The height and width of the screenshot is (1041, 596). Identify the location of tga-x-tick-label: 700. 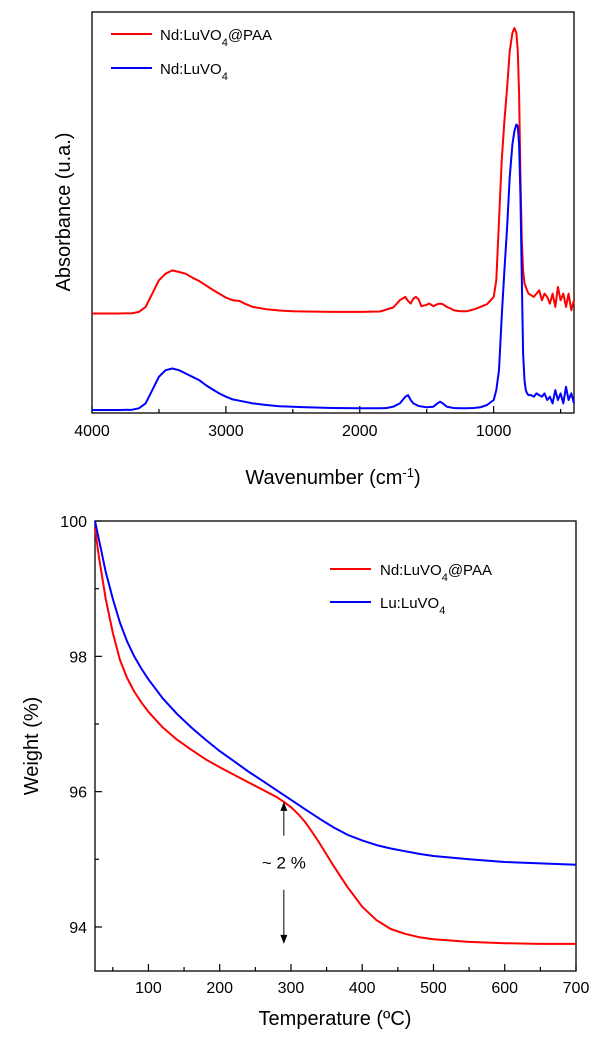
(576, 988).